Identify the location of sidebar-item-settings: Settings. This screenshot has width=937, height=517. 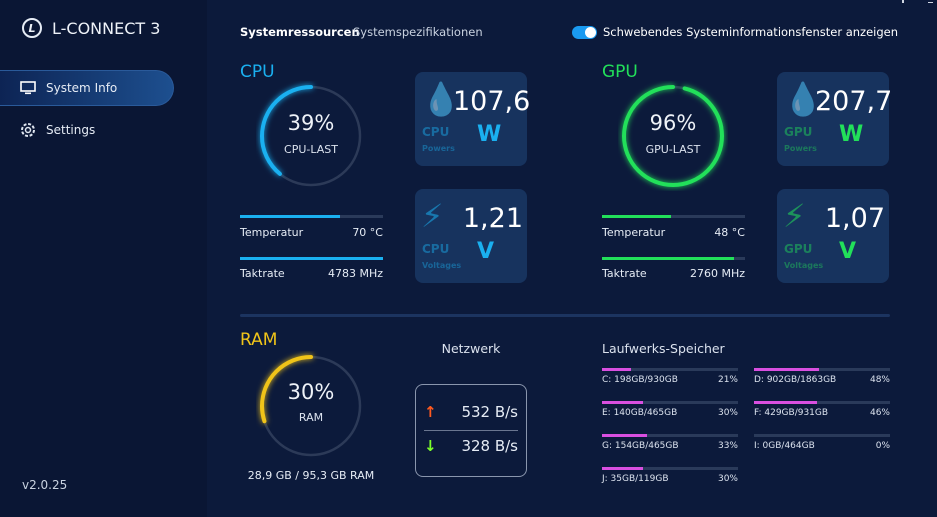
(87, 130).